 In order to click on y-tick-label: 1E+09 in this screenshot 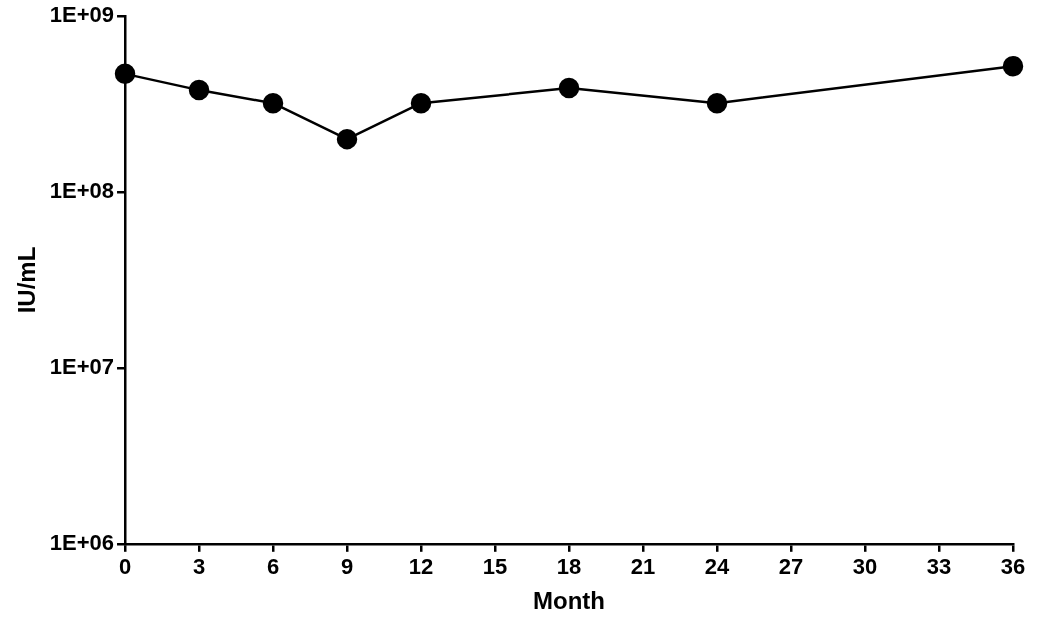, I will do `click(82, 15)`.